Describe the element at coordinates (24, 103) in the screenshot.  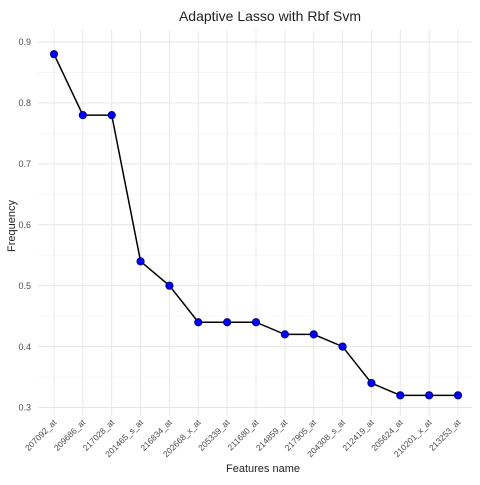
I see `y-tick-label: 0.8` at that location.